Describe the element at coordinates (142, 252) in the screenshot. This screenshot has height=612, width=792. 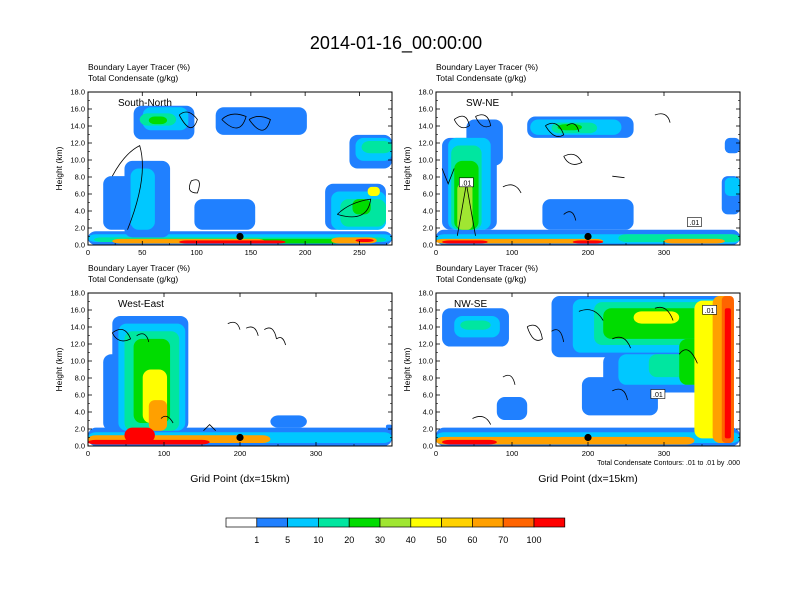
I see `x-tick-label: 50` at that location.